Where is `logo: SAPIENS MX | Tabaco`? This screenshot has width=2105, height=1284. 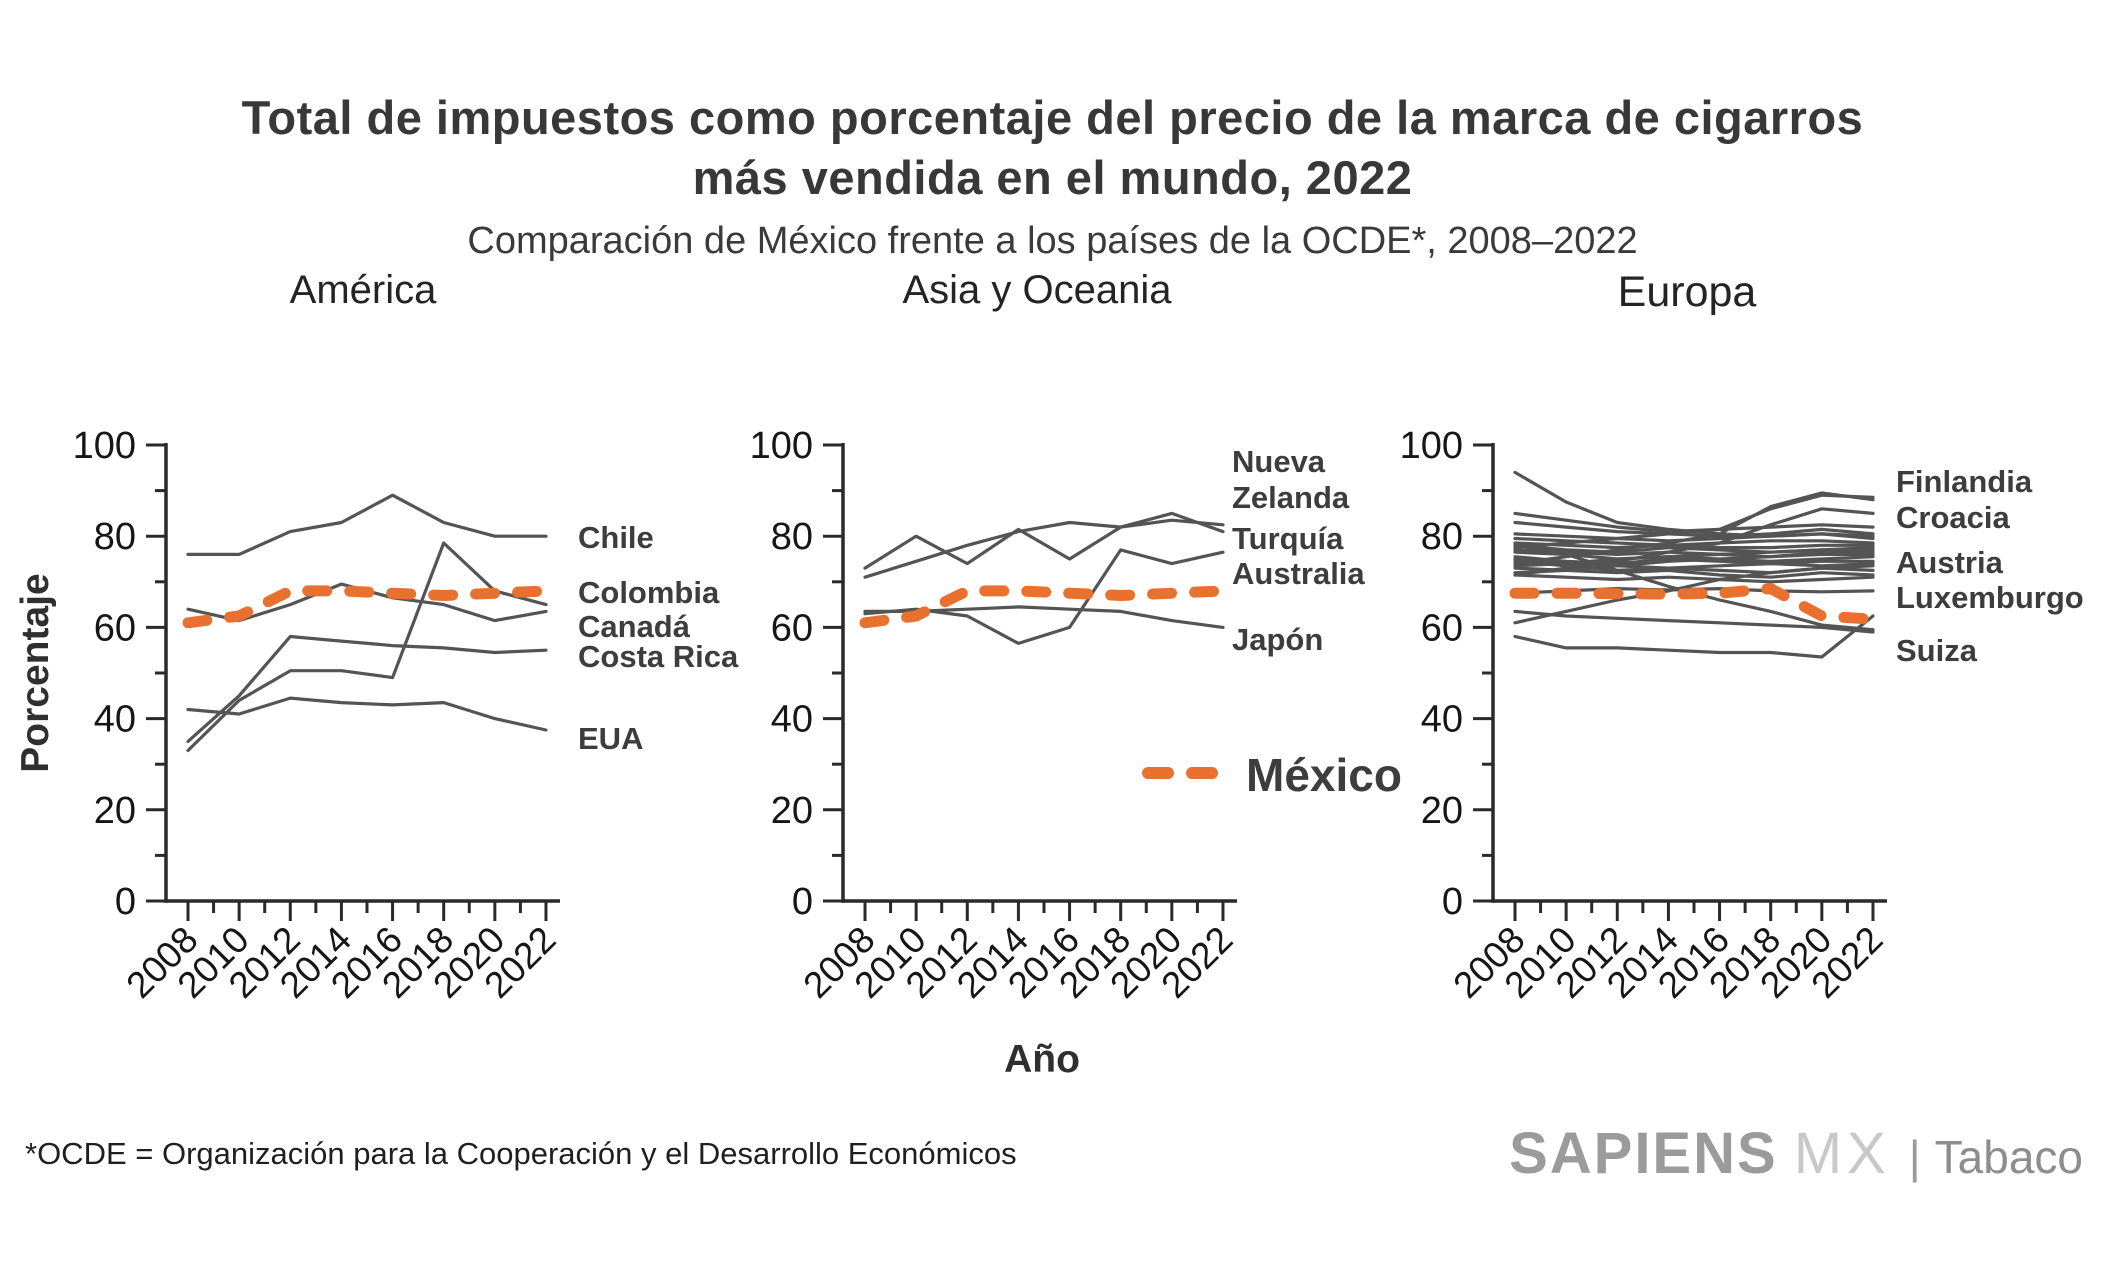
logo: SAPIENS MX | Tabaco is located at coordinates (1796, 1153).